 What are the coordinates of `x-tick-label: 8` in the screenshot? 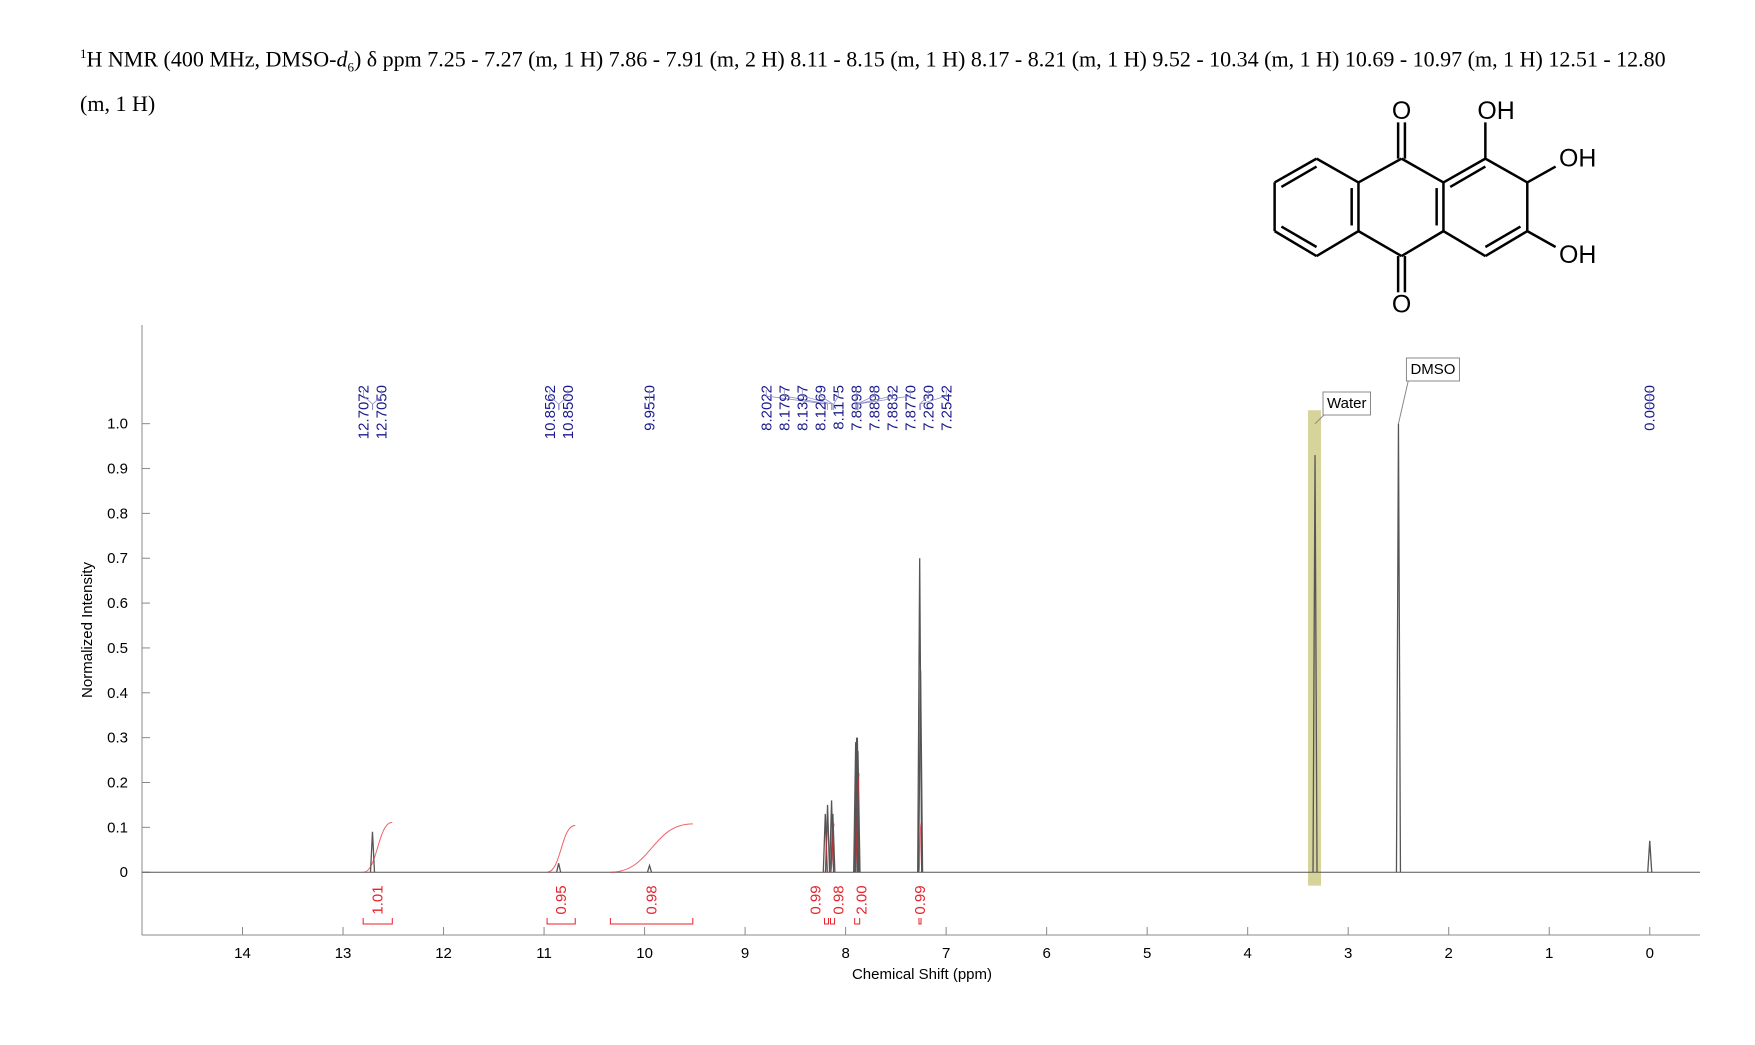 It's located at (845, 953).